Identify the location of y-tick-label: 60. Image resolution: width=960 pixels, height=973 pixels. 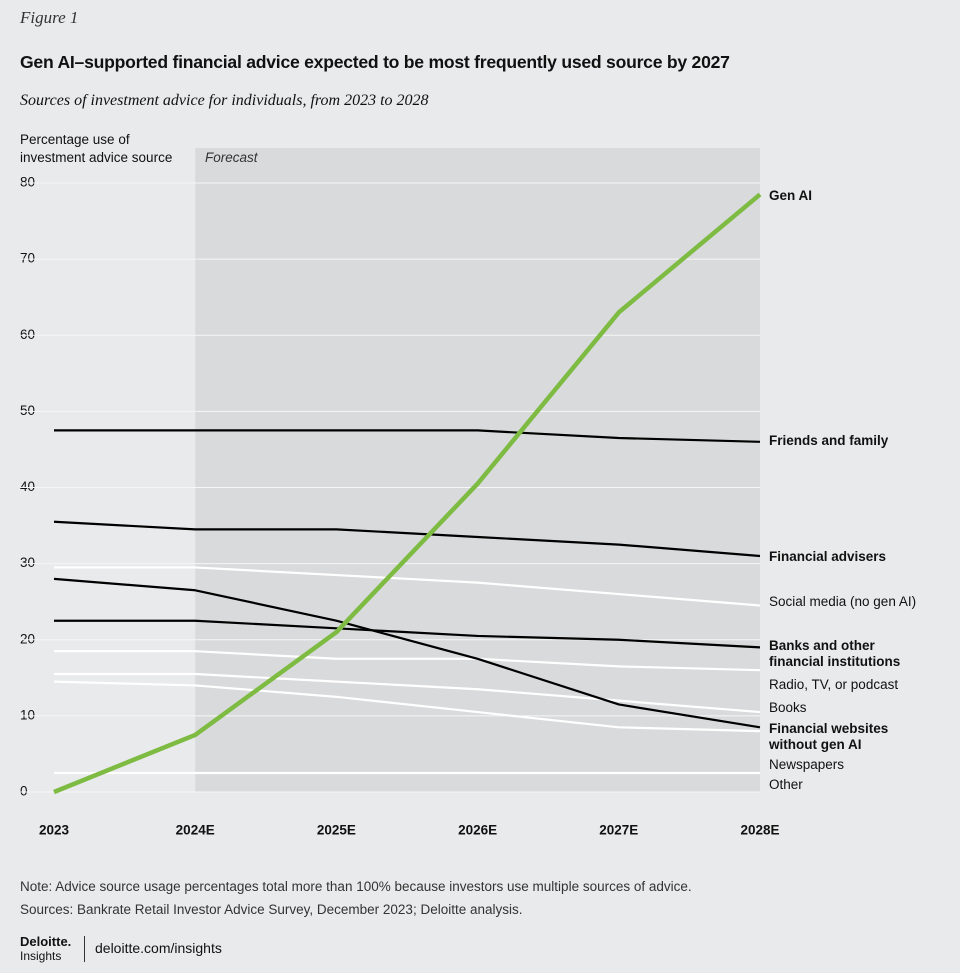
(27, 334).